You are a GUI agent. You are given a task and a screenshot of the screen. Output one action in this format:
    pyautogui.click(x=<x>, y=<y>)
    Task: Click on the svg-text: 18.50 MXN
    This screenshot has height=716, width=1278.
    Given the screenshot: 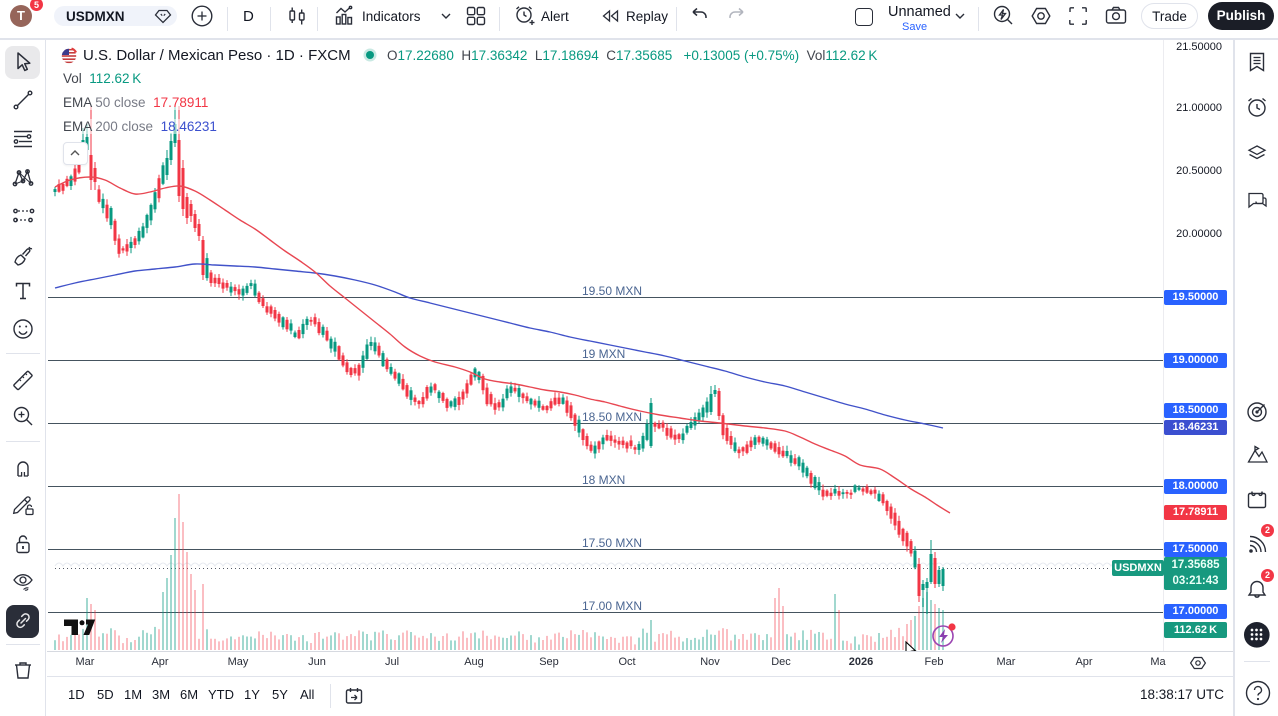 What is the action you would take?
    pyautogui.click(x=612, y=417)
    